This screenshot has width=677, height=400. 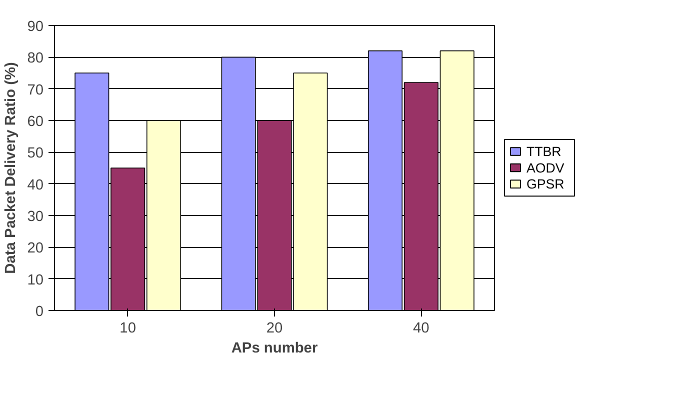 What do you see at coordinates (11, 168) in the screenshot?
I see `y-axis-title: Data Packet Delivery Ratio (%)` at bounding box center [11, 168].